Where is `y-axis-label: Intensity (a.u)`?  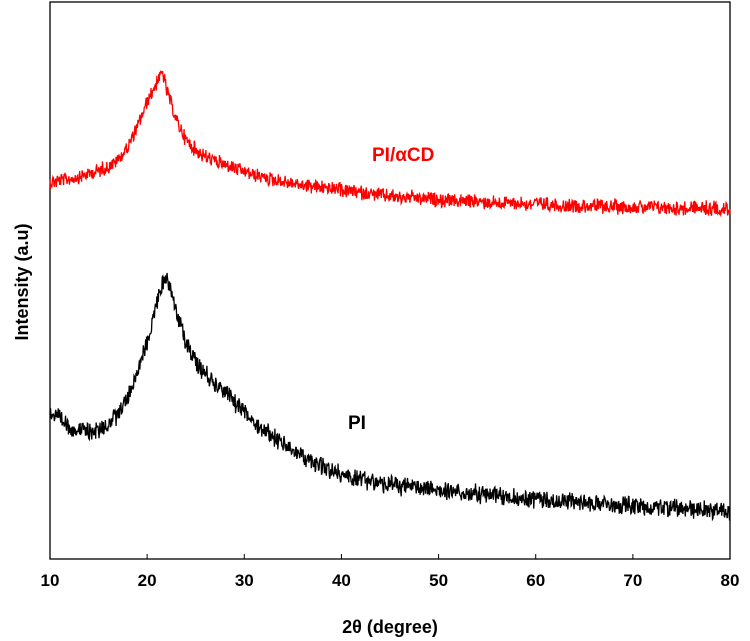 y-axis-label: Intensity (a.u) is located at coordinates (22, 281).